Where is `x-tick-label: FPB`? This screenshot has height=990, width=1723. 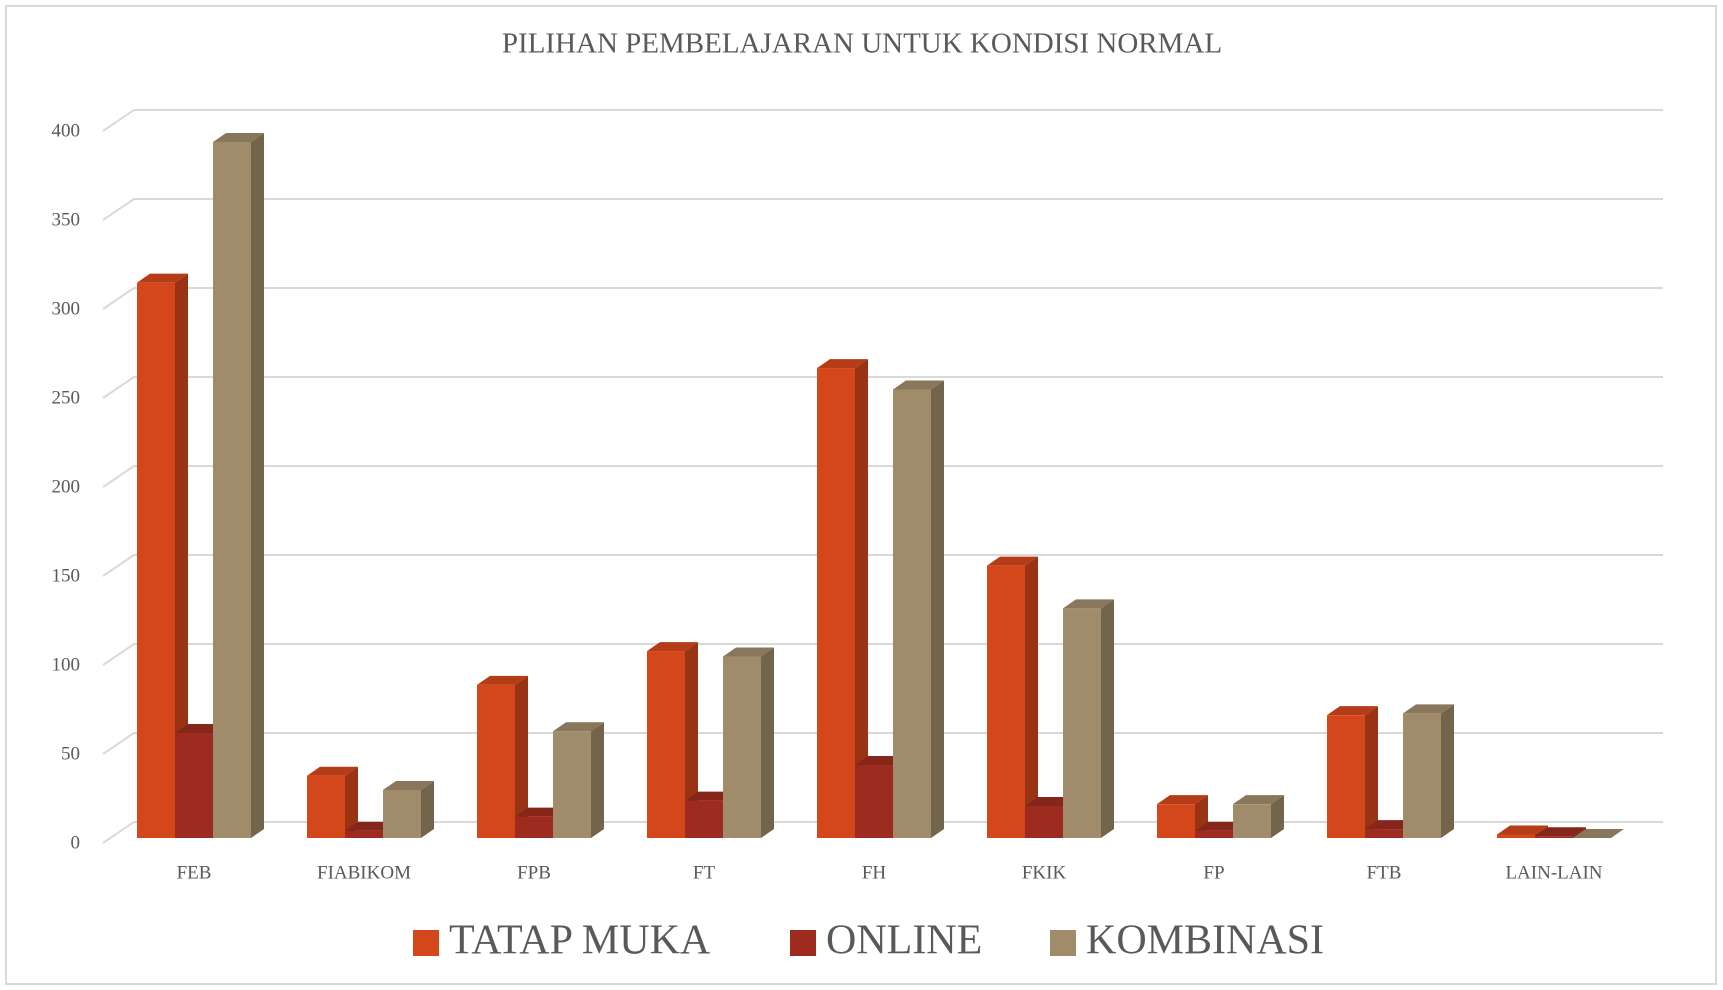
x-tick-label: FPB is located at coordinates (534, 872).